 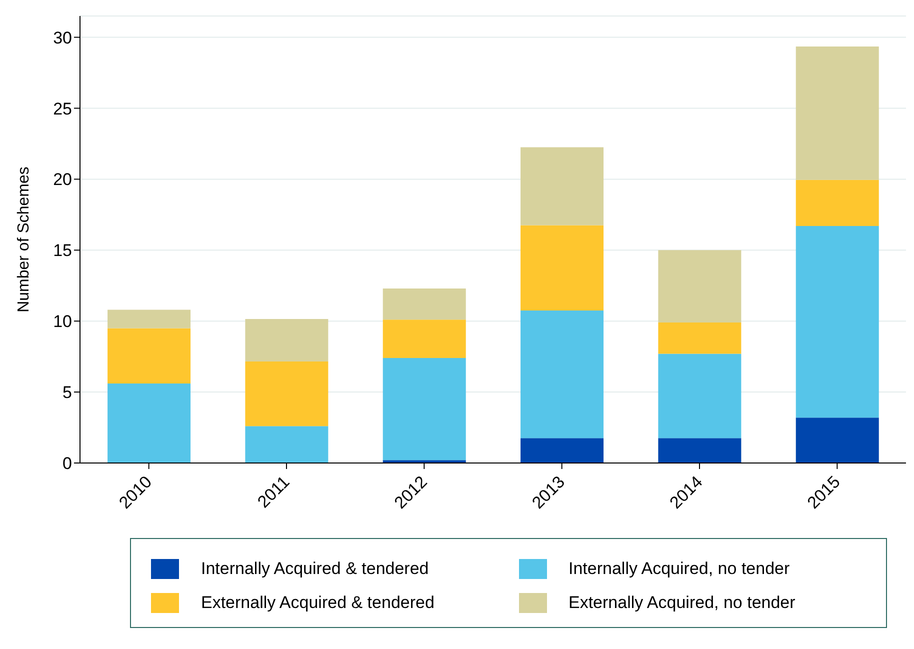 I want to click on legend-label: Internally Acquired & tendered, so click(x=315, y=569).